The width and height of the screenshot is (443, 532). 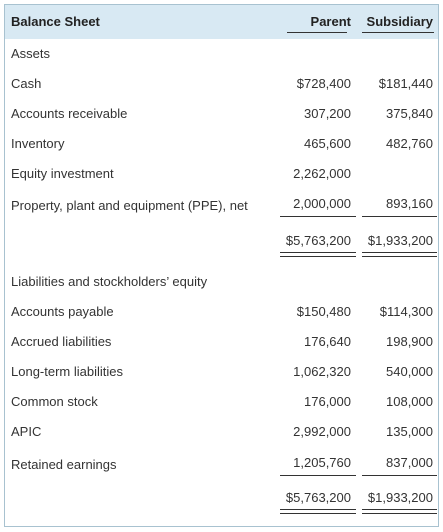 What do you see at coordinates (323, 311) in the screenshot?
I see `parent-value: $150,480` at bounding box center [323, 311].